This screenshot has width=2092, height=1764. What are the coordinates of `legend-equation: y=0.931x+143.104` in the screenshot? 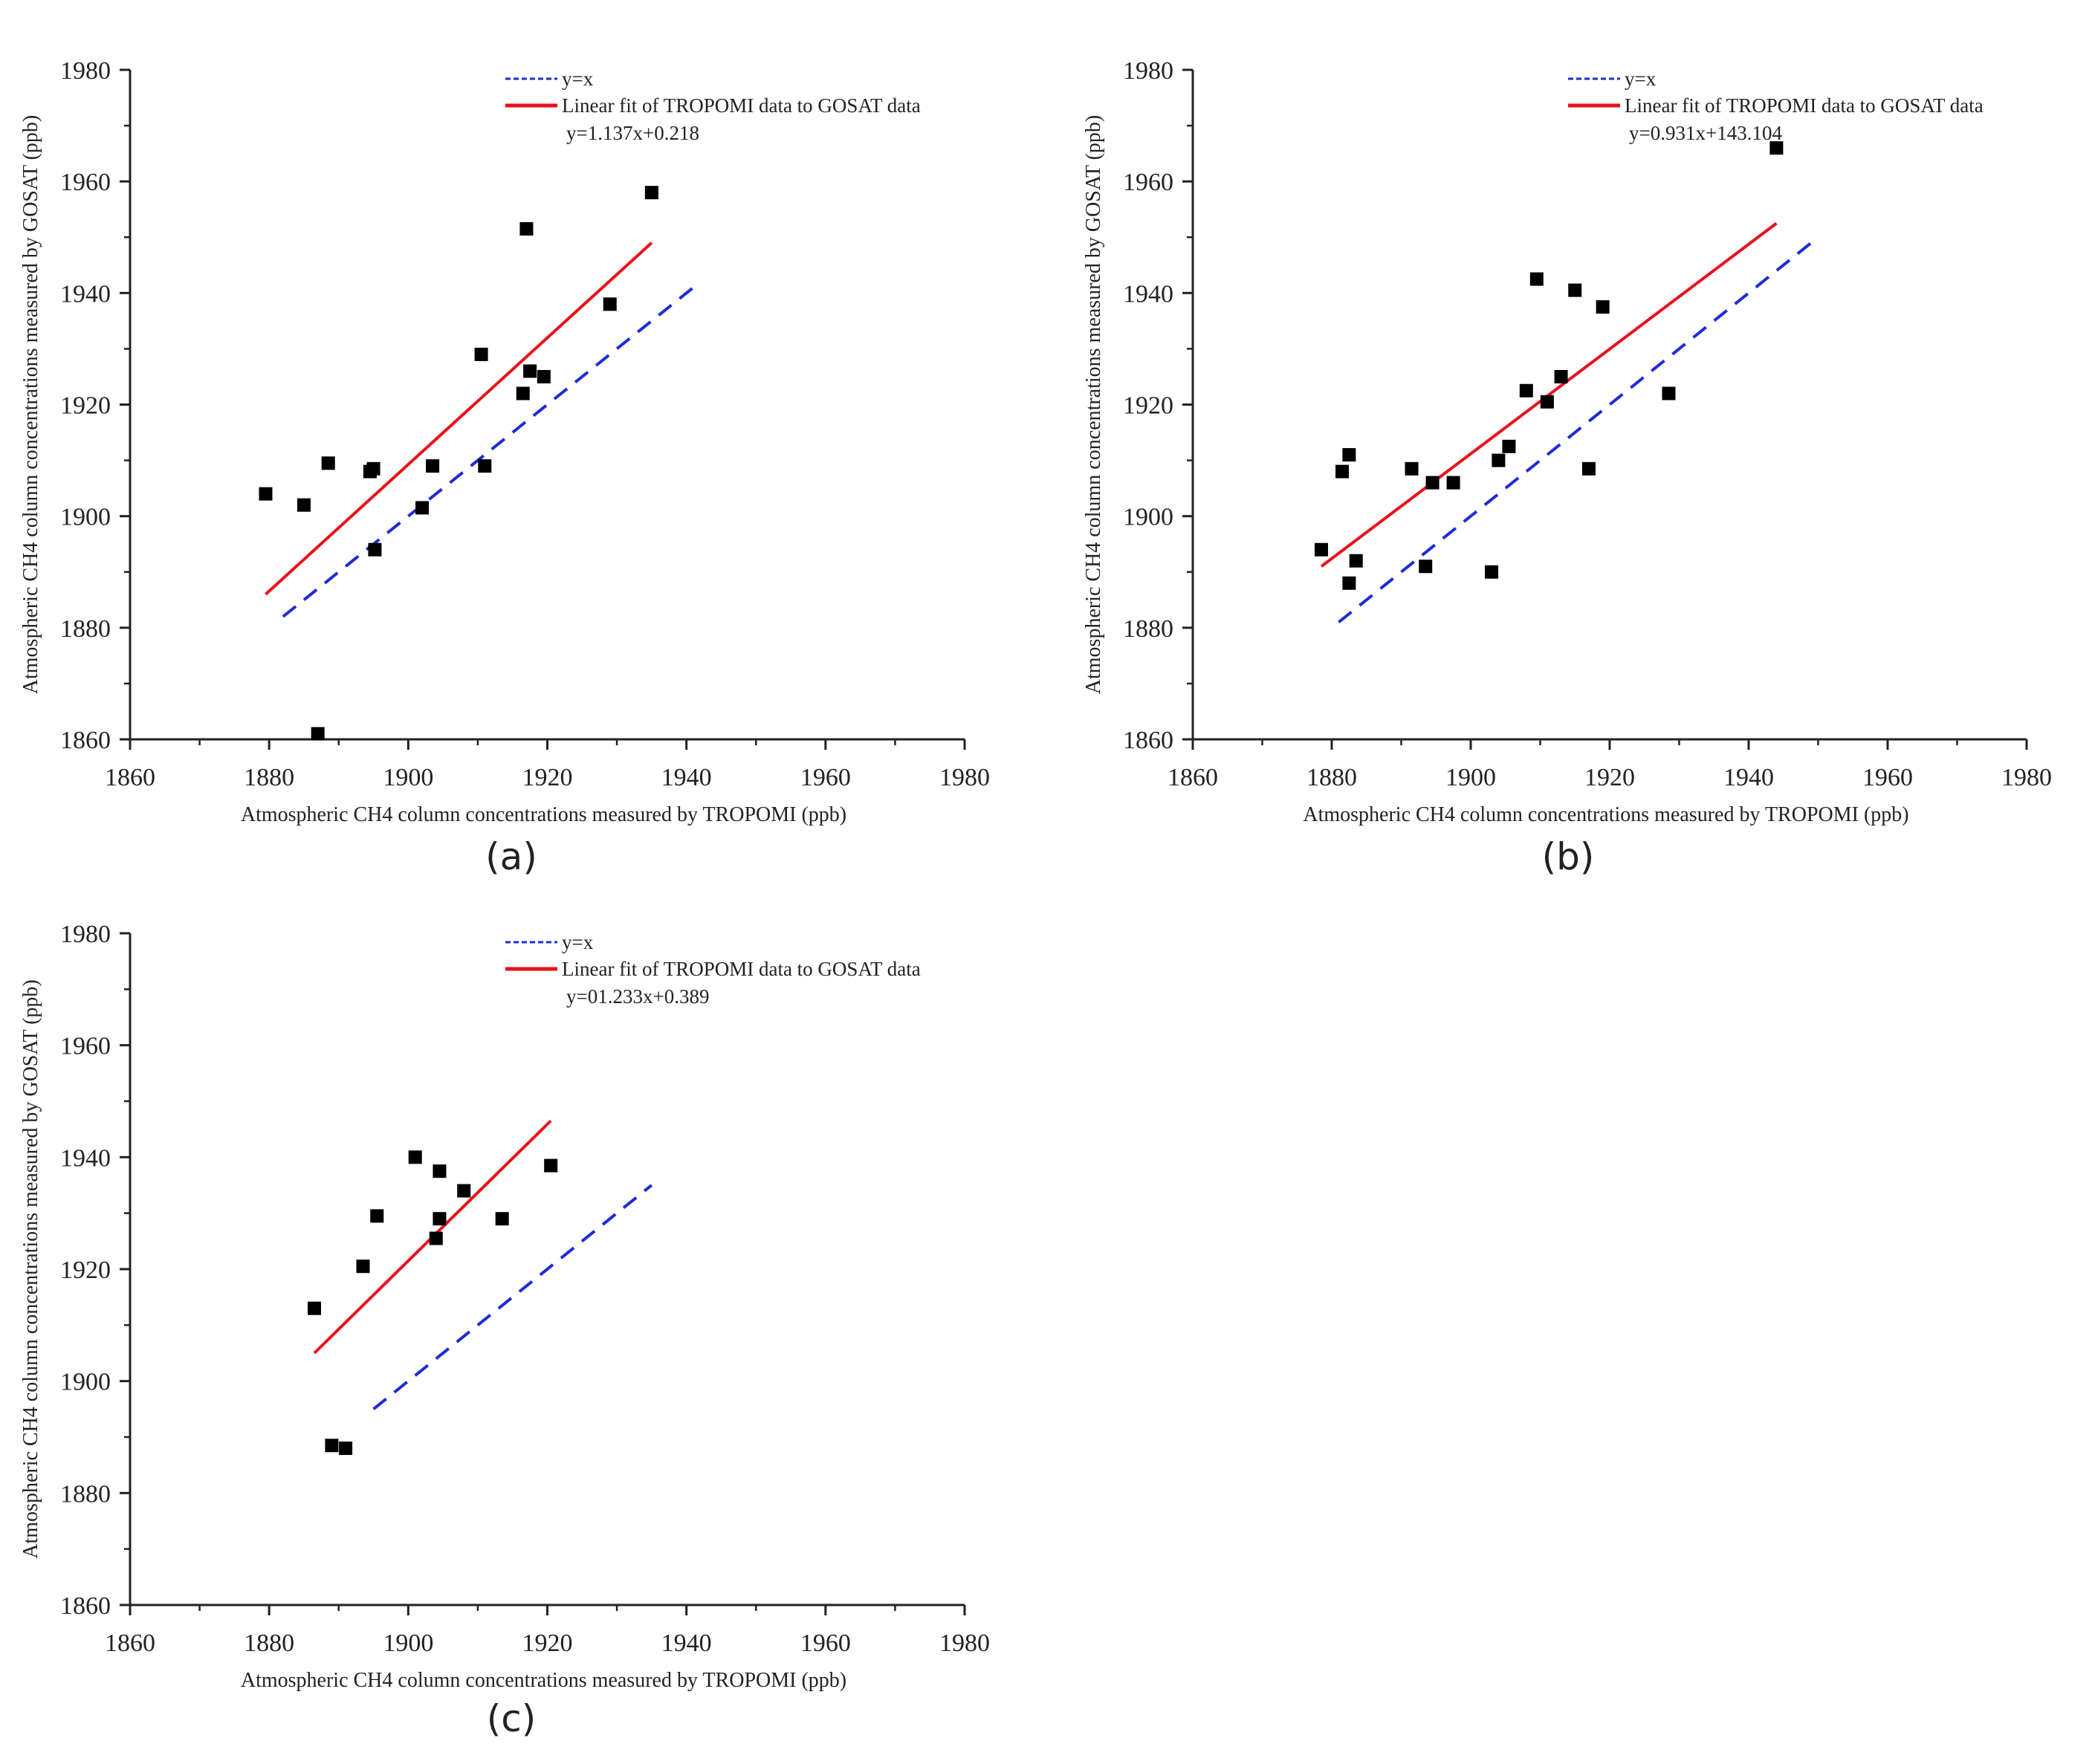 It's located at (1705, 133).